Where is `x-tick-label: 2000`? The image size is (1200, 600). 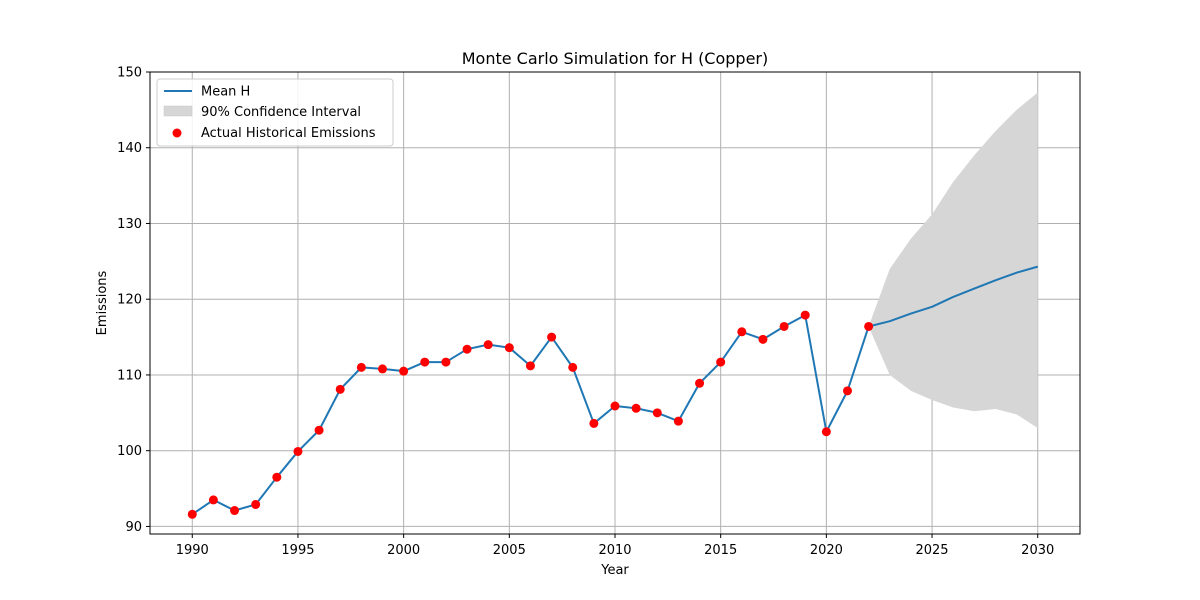
x-tick-label: 2000 is located at coordinates (403, 550).